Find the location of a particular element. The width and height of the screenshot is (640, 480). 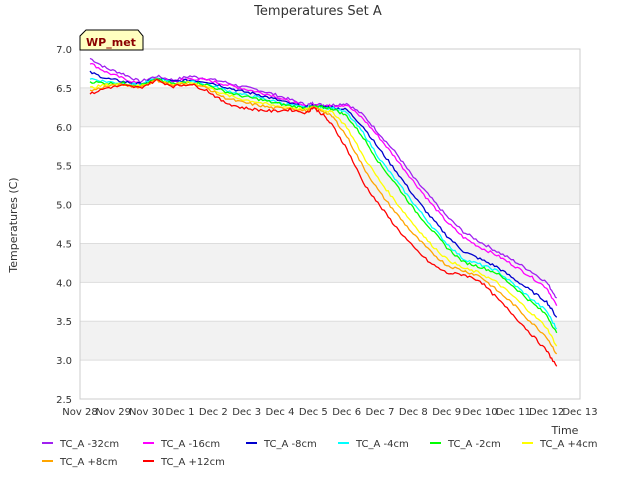

y-axis-label: Temperatures (C) is located at coordinates (13, 225).